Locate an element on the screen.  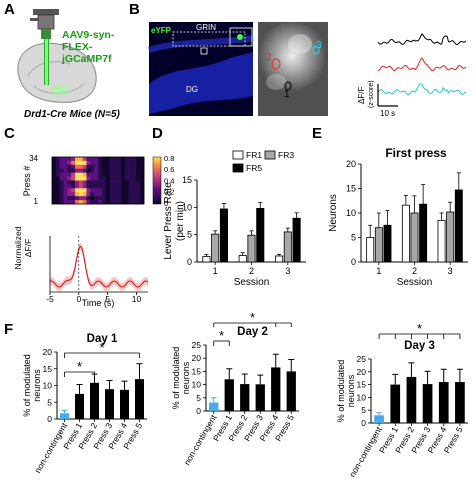
cell-label-1: 1 is located at coordinates (287, 94).